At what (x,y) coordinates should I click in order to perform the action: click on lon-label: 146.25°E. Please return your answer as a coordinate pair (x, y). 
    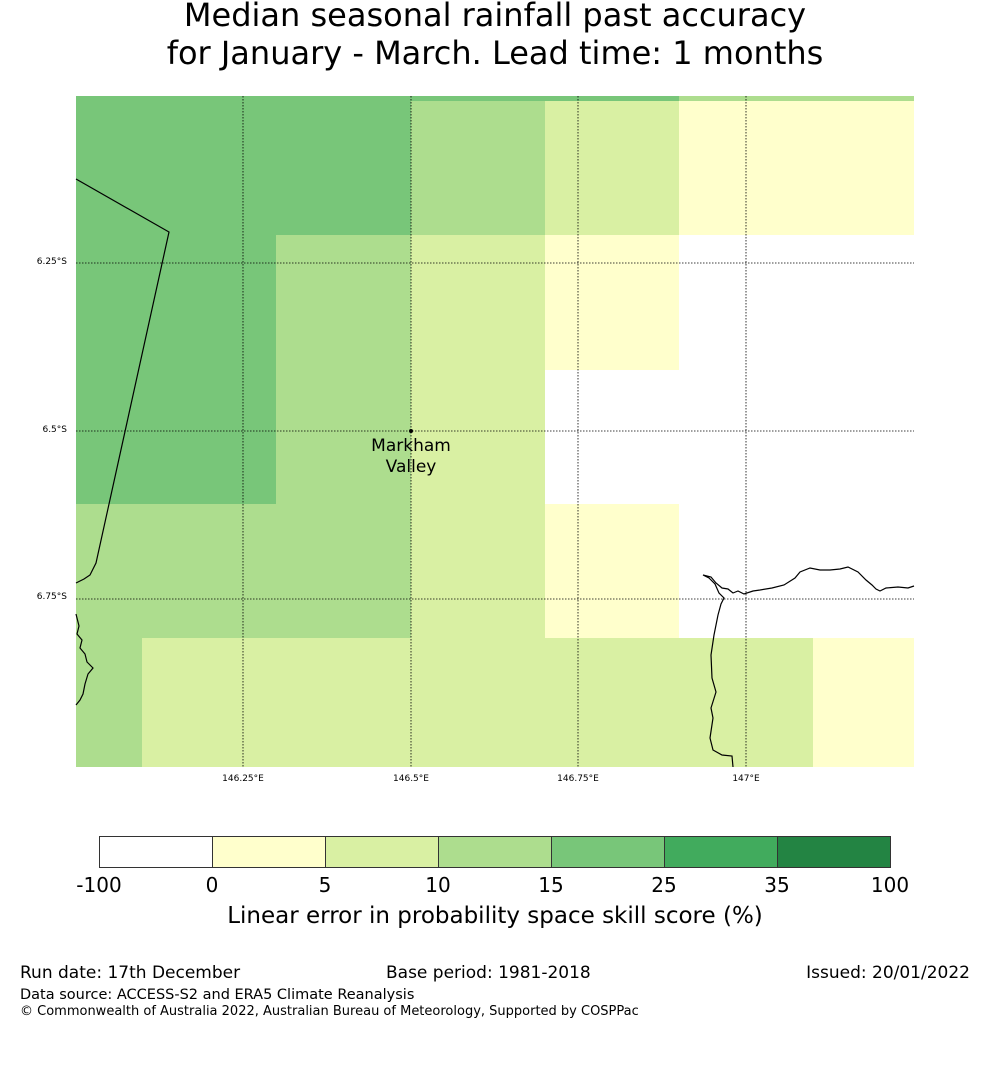
    Looking at the image, I should click on (243, 779).